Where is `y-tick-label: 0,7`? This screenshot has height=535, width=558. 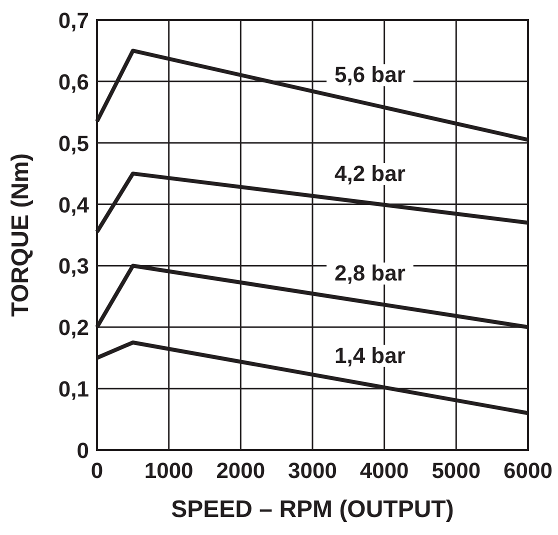 y-tick-label: 0,7 is located at coordinates (73, 20).